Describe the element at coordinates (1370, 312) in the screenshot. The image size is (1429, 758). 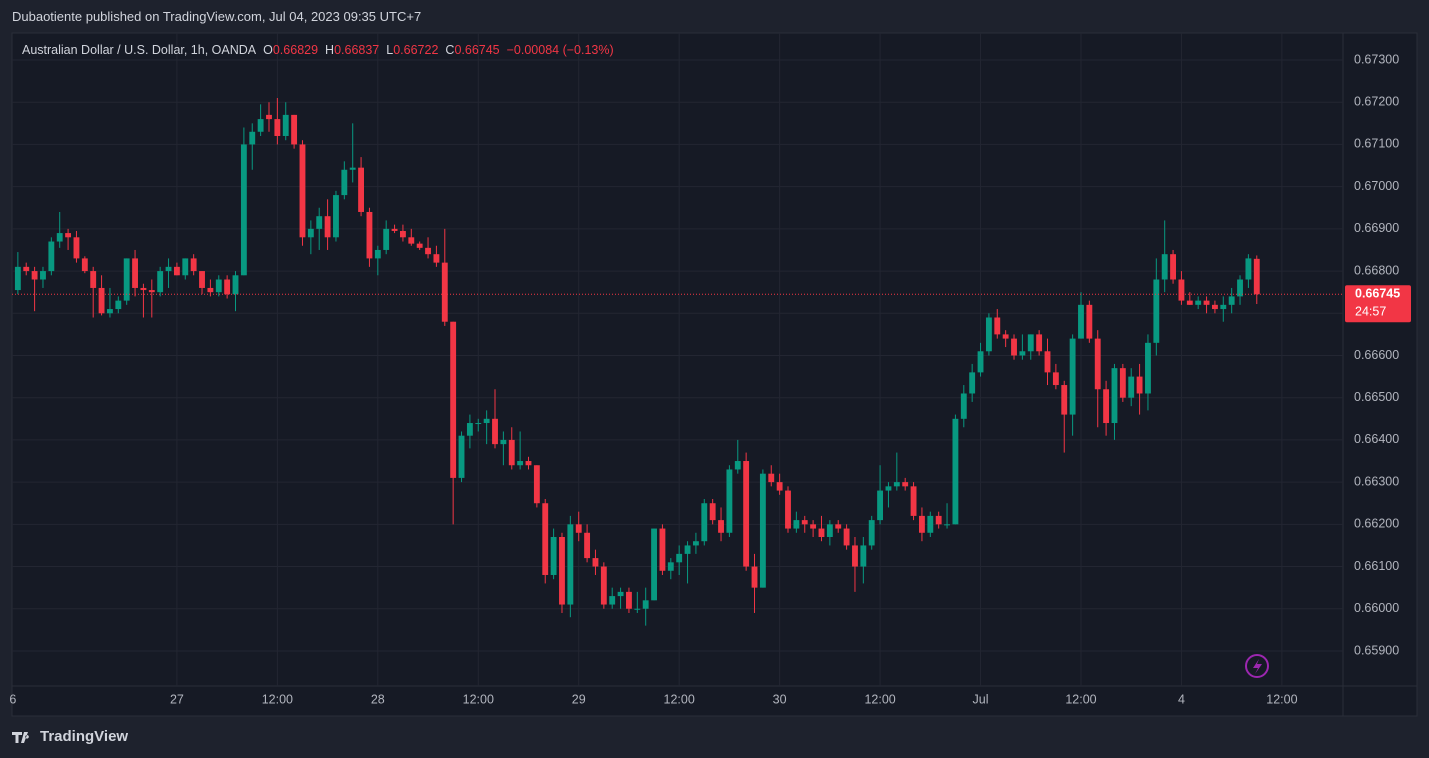
I see `countdown-label: 24:57` at that location.